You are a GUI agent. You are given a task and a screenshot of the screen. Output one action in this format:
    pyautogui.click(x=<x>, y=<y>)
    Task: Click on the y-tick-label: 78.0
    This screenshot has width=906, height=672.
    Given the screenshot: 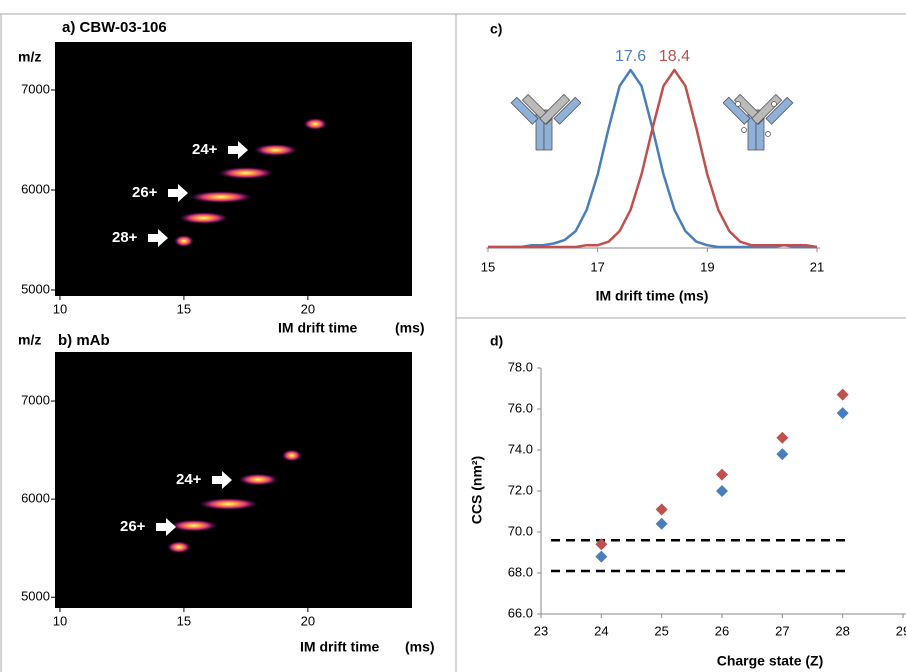 What is the action you would take?
    pyautogui.click(x=520, y=366)
    